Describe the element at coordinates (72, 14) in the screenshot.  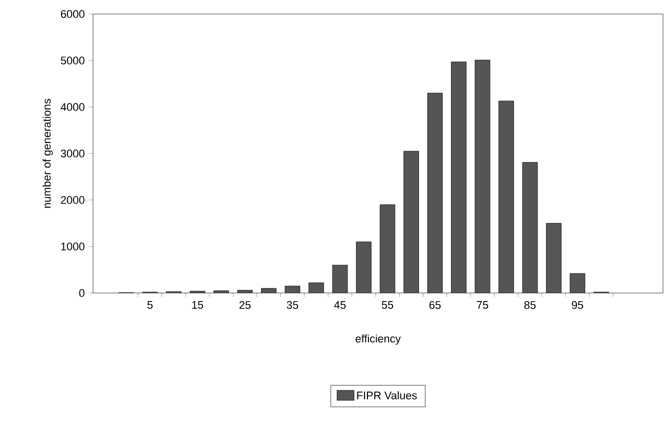
I see `y-tick-label: 6000` at that location.